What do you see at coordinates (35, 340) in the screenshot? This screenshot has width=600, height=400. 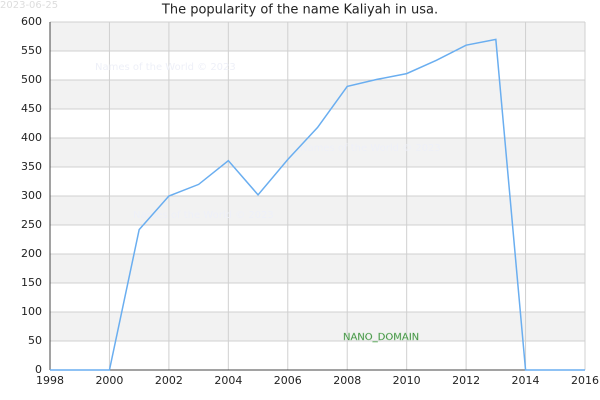 I see `y-tick-label: 50` at bounding box center [35, 340].